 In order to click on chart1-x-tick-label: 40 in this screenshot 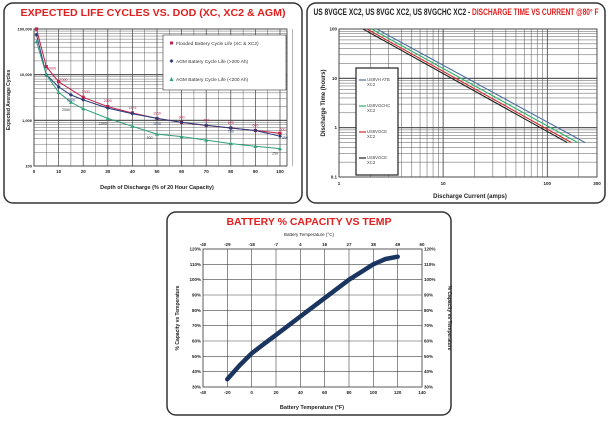, I will do `click(133, 171)`.